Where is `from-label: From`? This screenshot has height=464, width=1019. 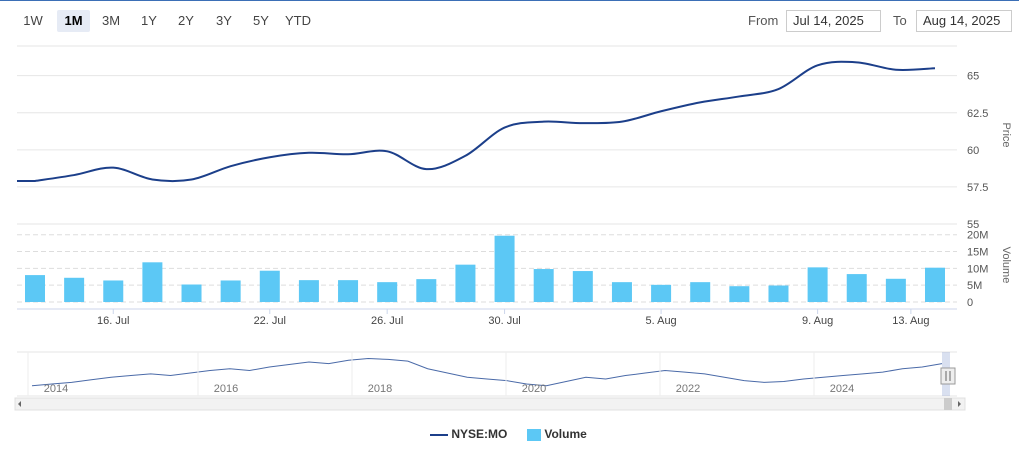 from-label: From is located at coordinates (763, 20).